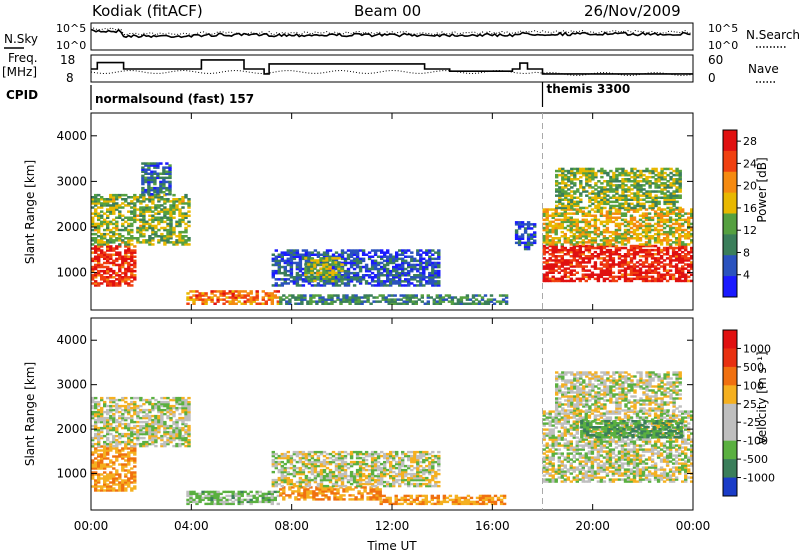 The height and width of the screenshot is (554, 800). What do you see at coordinates (730, 182) in the screenshot?
I see `power-colorbar-segment` at bounding box center [730, 182].